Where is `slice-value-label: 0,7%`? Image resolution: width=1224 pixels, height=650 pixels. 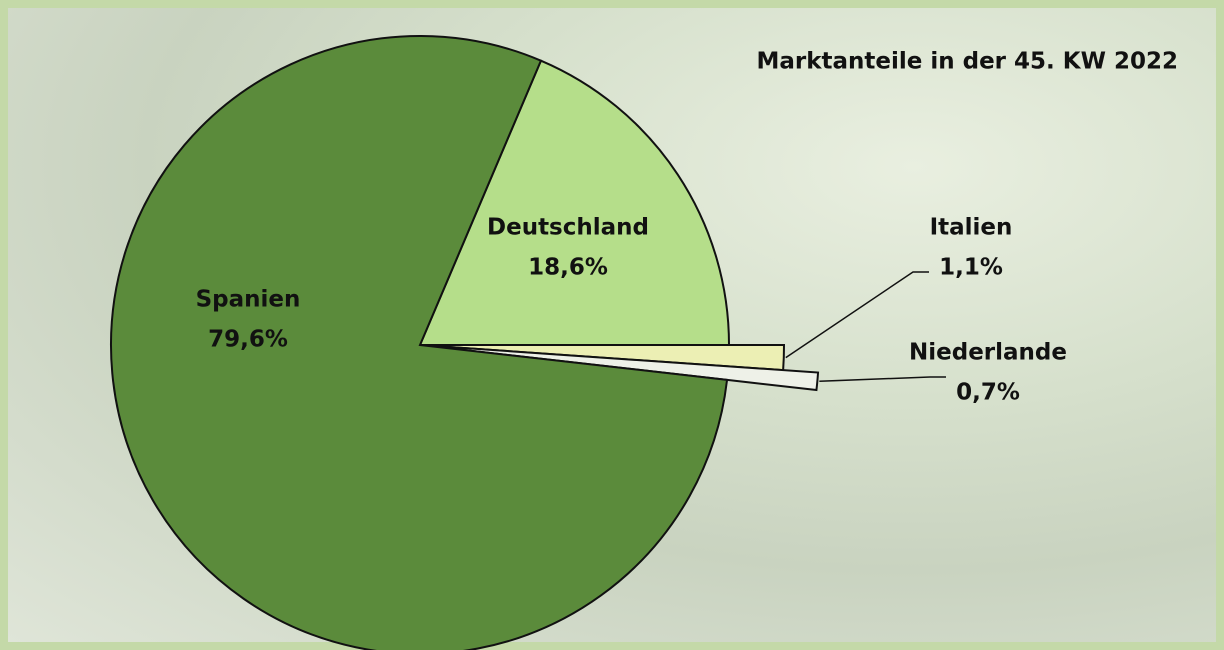
slice-value-label: 0,7% is located at coordinates (988, 393).